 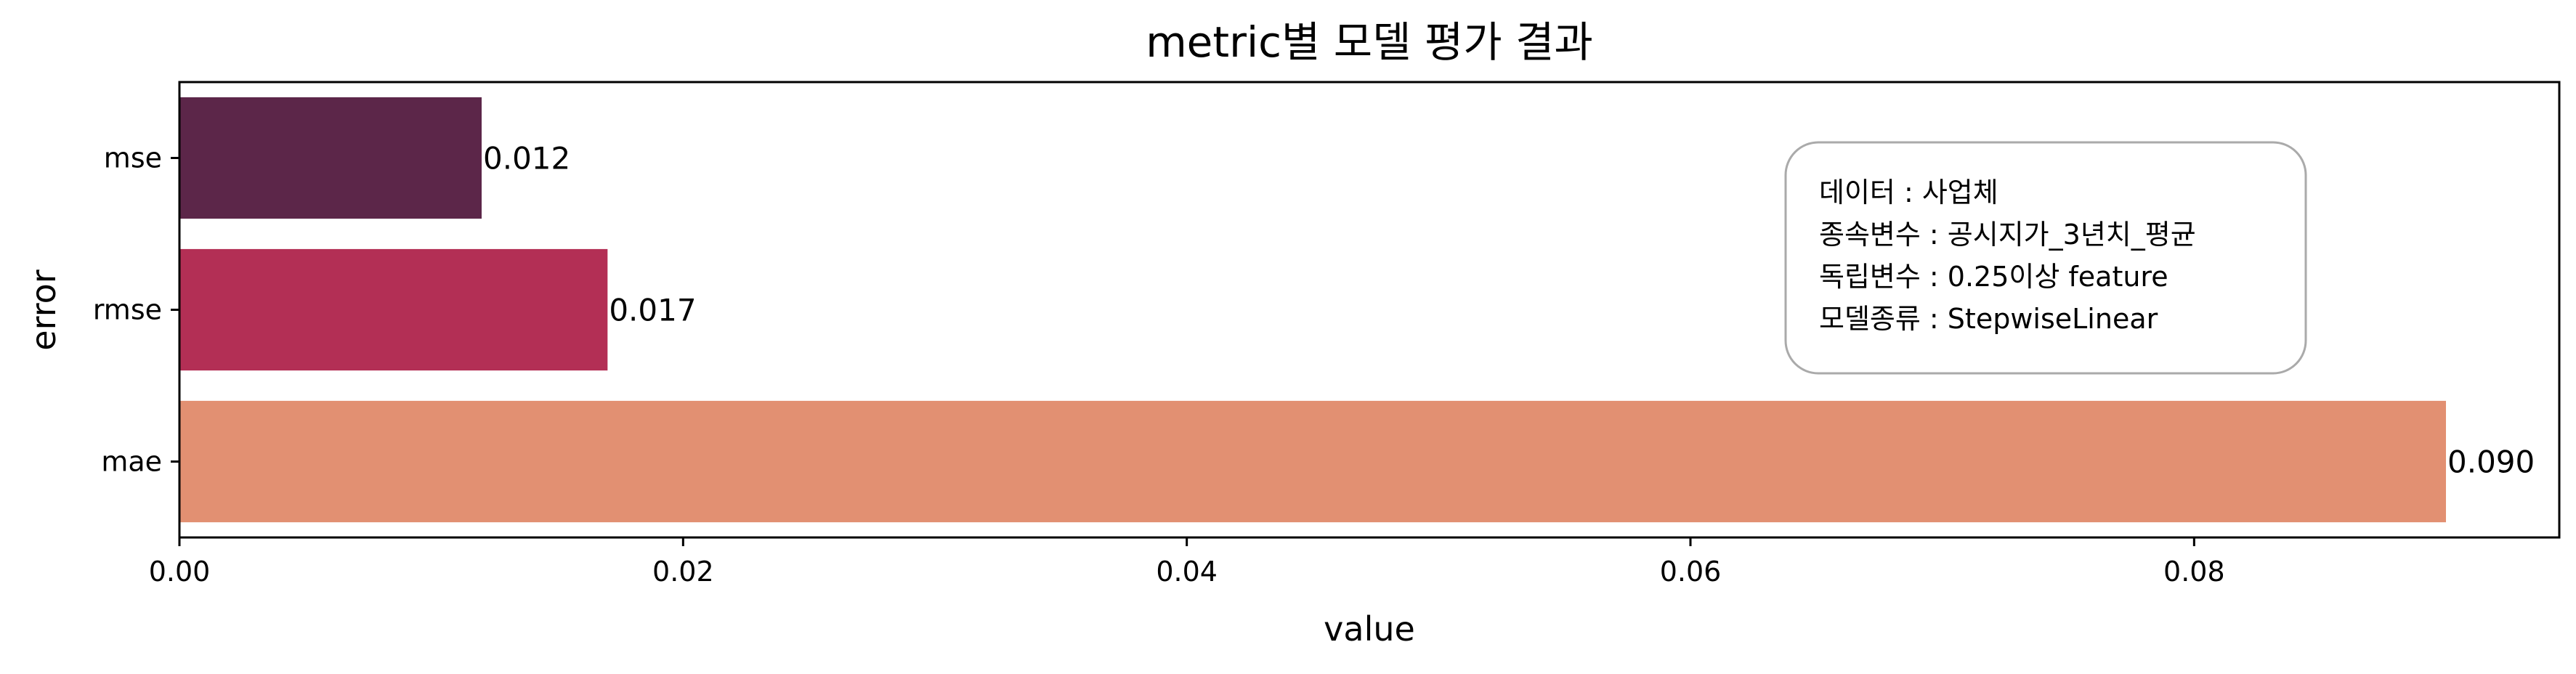 What do you see at coordinates (1691, 572) in the screenshot?
I see `x-tick-label-3: 0.06` at bounding box center [1691, 572].